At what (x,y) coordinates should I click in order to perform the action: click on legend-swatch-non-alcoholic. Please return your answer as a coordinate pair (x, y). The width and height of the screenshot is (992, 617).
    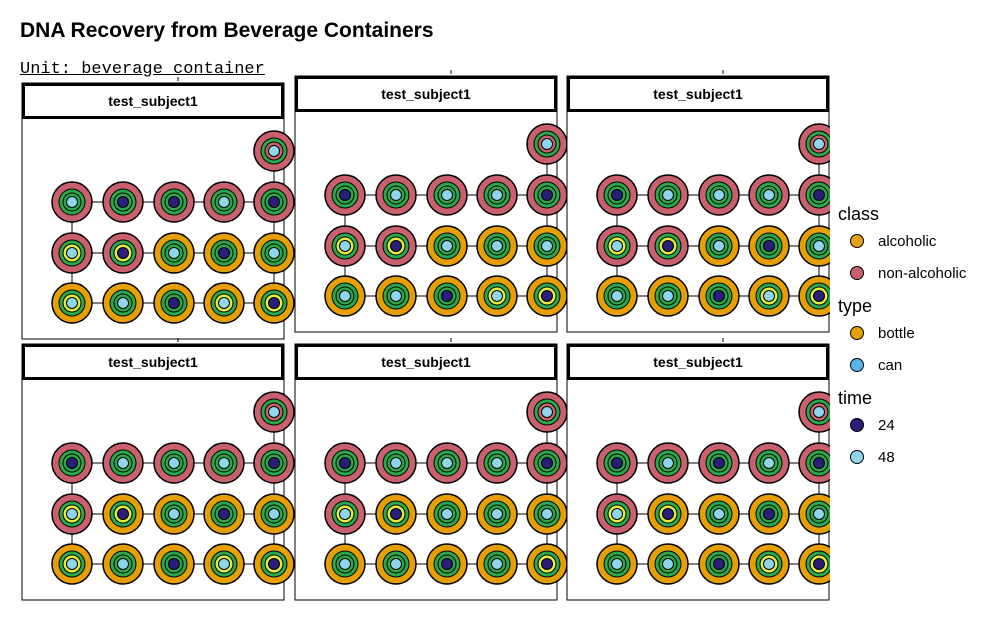
    Looking at the image, I should click on (857, 273).